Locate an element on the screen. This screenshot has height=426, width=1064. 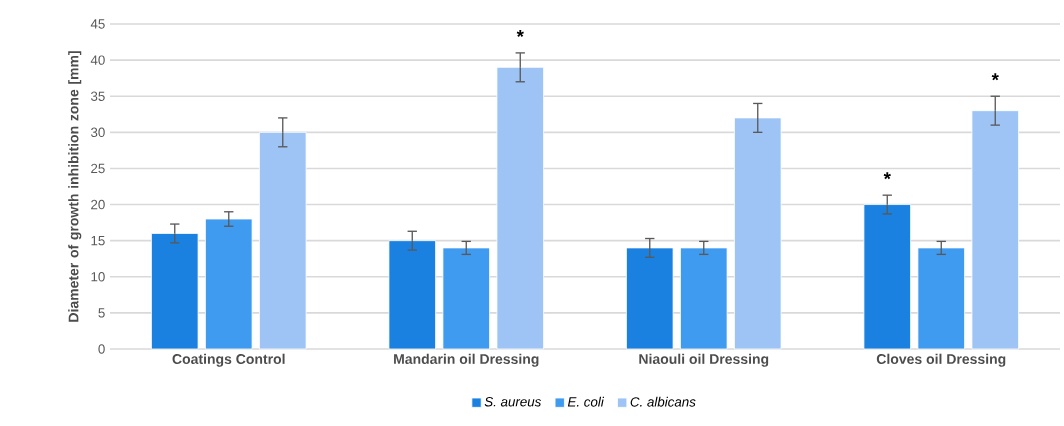
y-tick-label: 45 is located at coordinates (97, 24).